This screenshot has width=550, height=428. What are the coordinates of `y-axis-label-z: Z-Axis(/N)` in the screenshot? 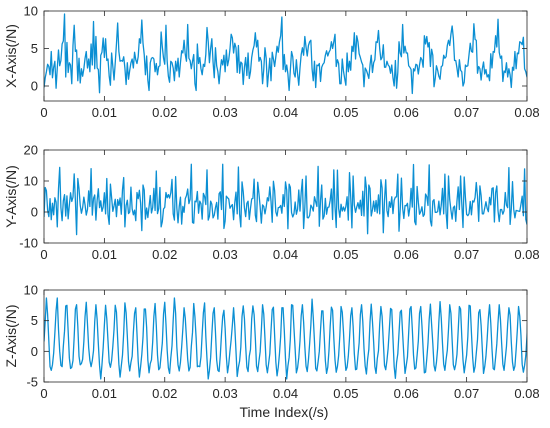 It's located at (11, 336).